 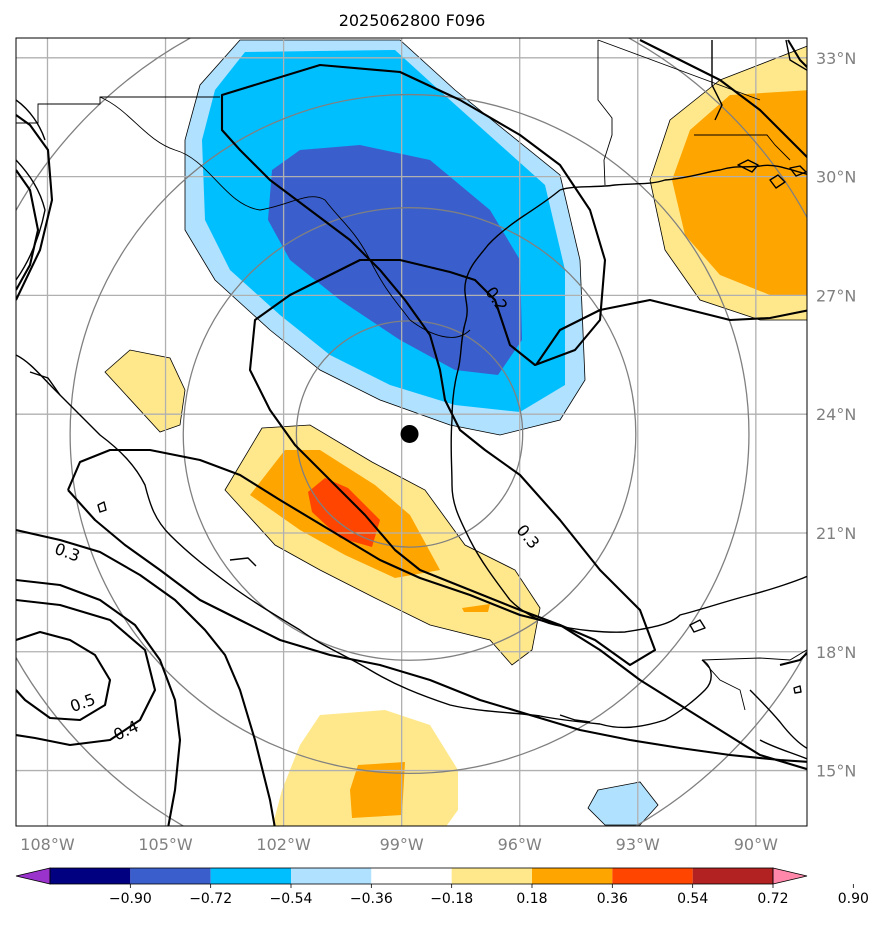 I want to click on longitude-tick-label: 90°W, so click(x=756, y=844).